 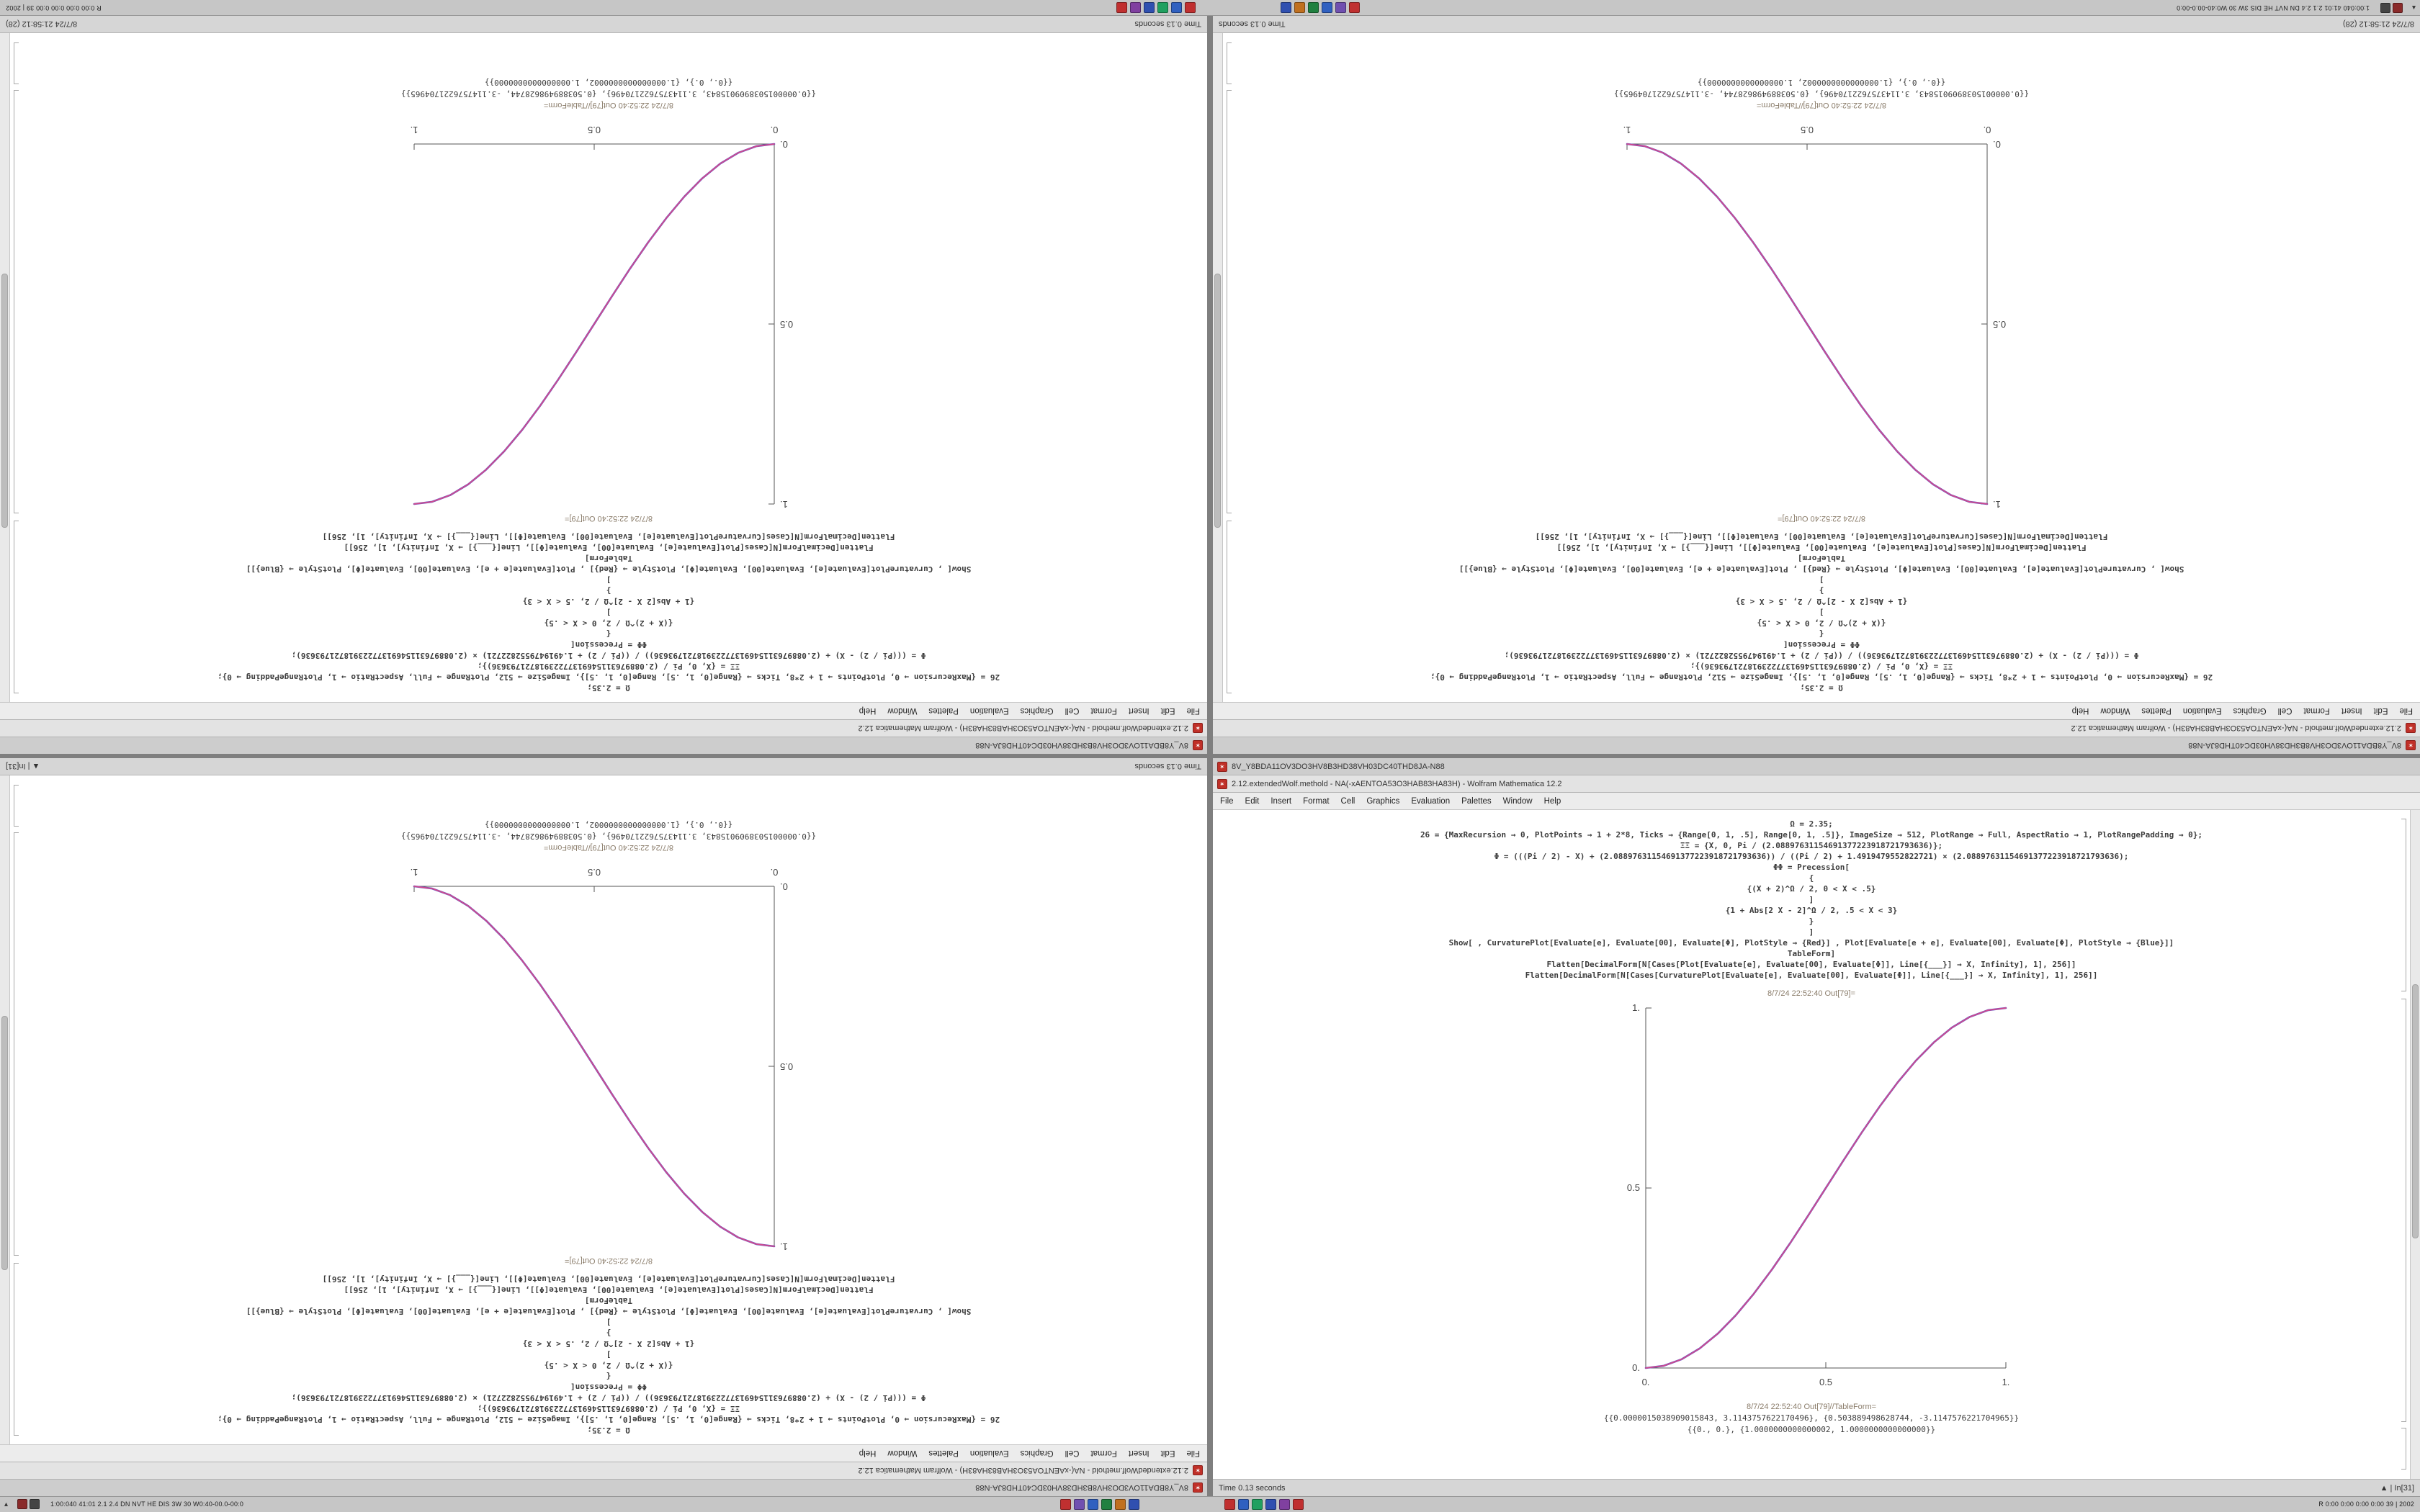 I want to click on menu-format: Format, so click(x=1316, y=801).